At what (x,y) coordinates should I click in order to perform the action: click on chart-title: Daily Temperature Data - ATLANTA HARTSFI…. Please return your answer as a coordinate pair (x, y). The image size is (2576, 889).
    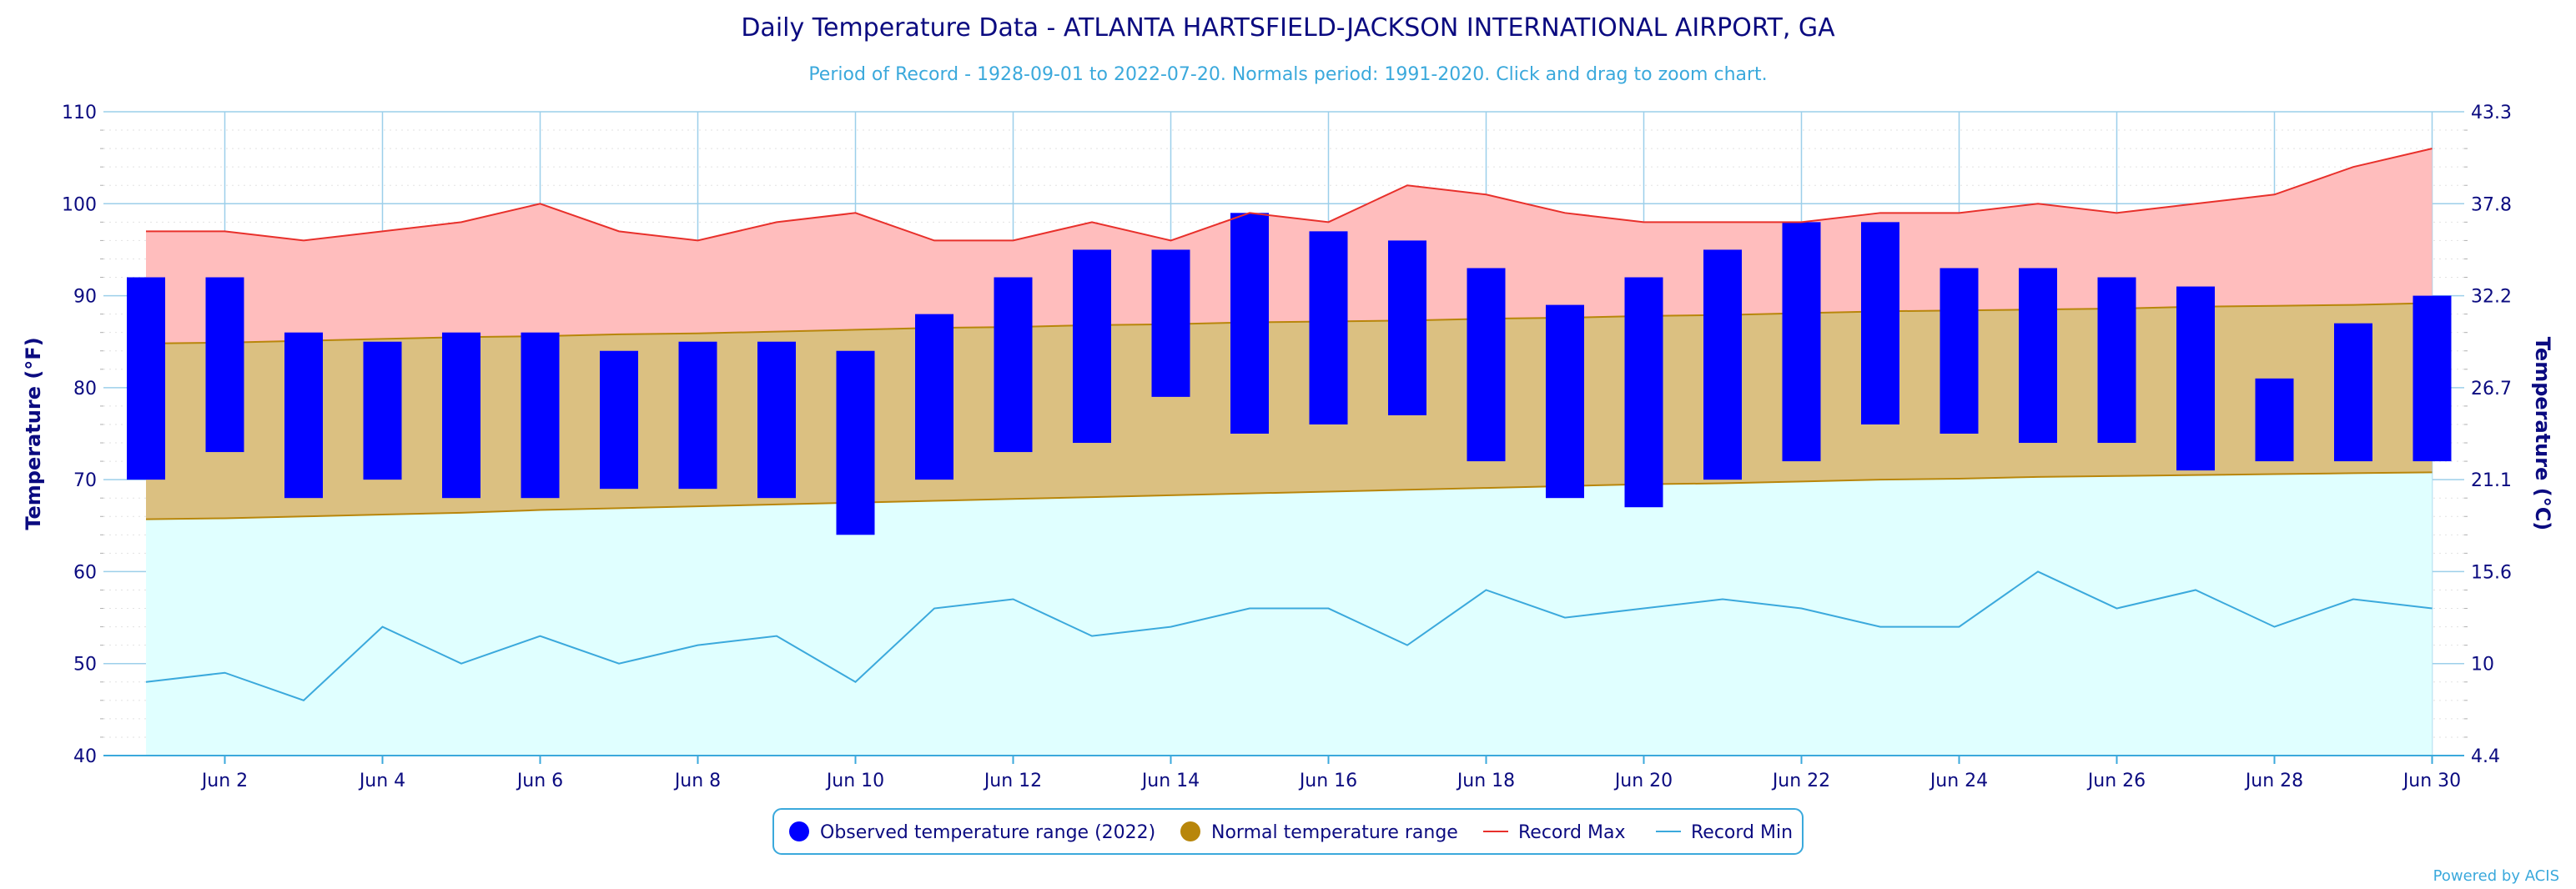
    Looking at the image, I should click on (1288, 28).